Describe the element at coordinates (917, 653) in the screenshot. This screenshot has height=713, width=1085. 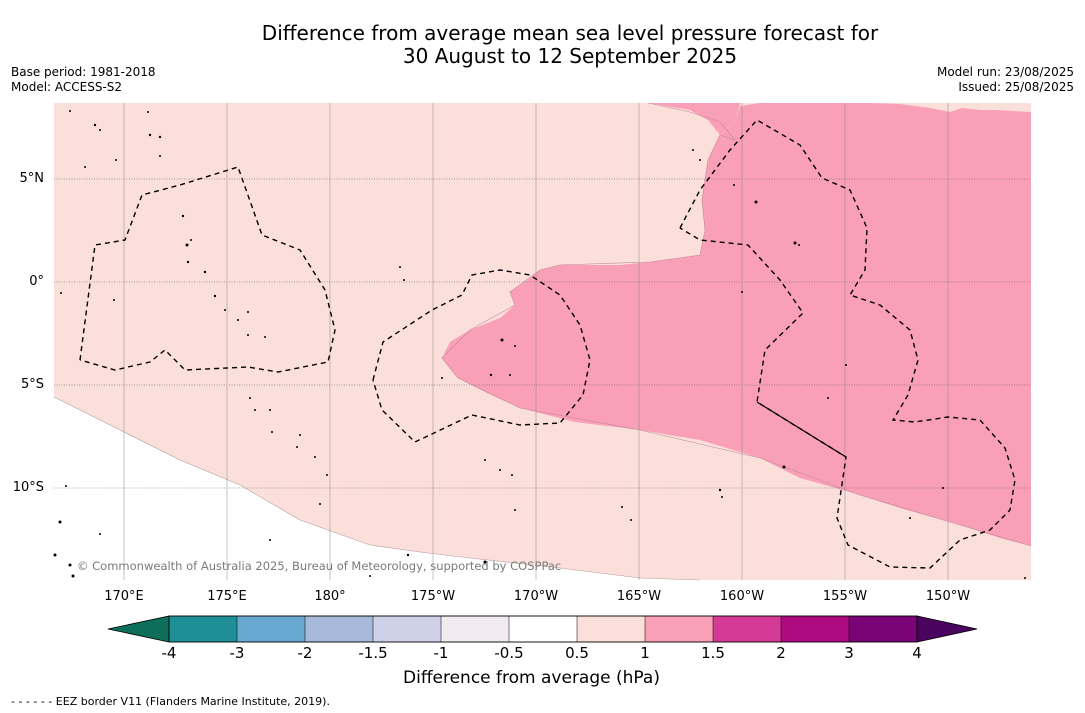
I see `colorbar-tick-label: 4` at that location.